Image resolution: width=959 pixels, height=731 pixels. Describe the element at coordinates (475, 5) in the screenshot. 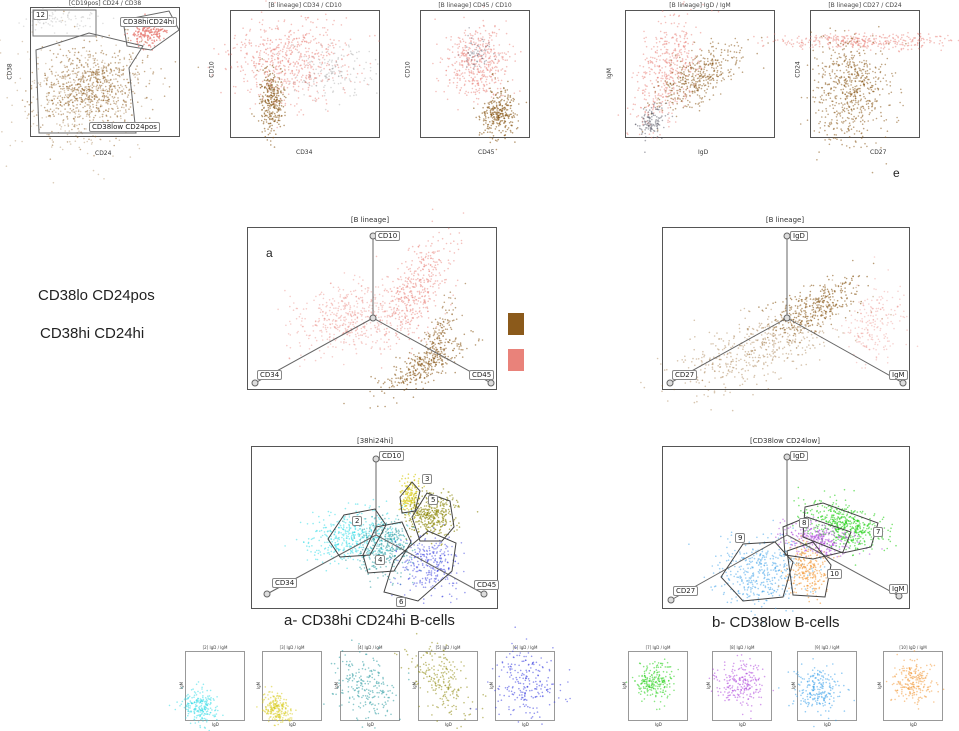

I see `p3-title: [B lineage] CD45 / CD10` at that location.